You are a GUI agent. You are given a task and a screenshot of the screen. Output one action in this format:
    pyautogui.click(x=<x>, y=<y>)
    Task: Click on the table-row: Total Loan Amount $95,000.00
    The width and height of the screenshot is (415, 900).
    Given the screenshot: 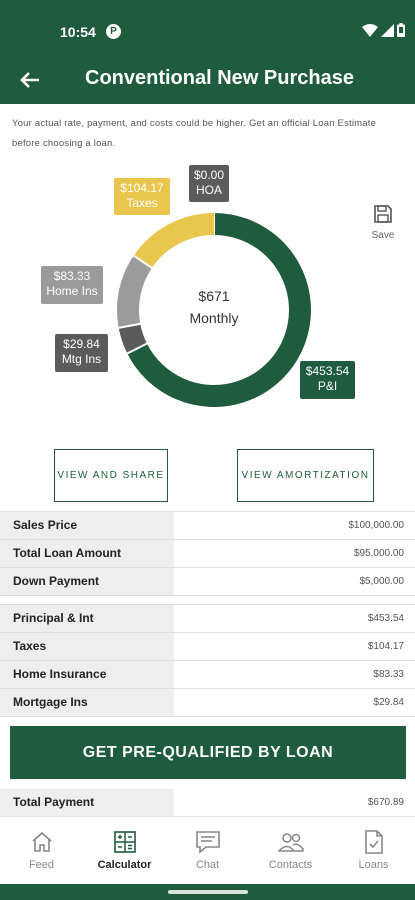 What is the action you would take?
    pyautogui.click(x=207, y=554)
    